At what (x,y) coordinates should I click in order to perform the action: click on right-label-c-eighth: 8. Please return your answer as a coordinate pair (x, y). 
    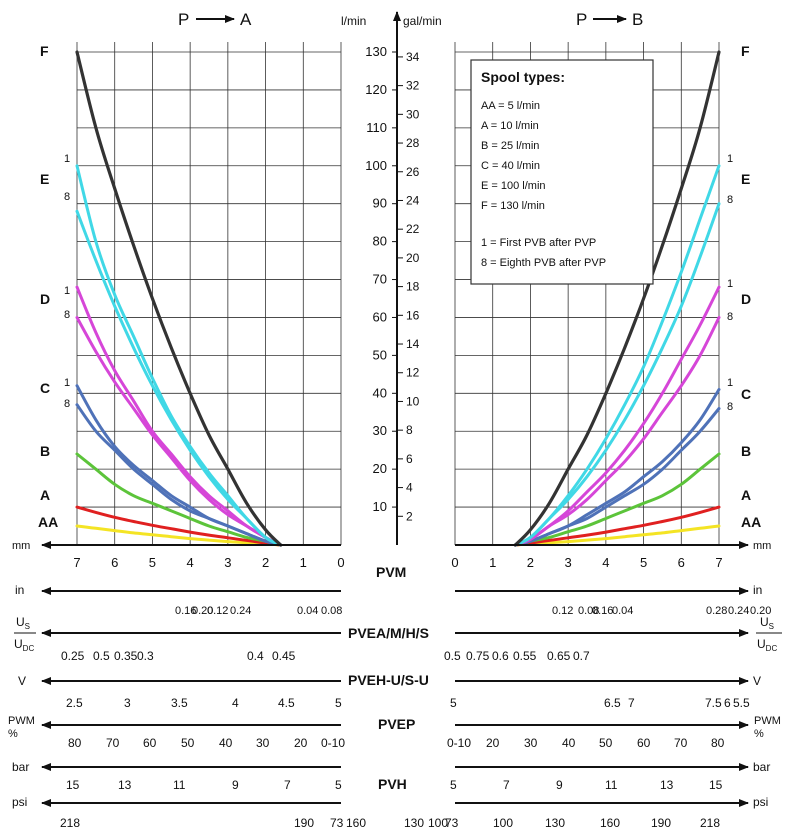
    Looking at the image, I should click on (730, 407).